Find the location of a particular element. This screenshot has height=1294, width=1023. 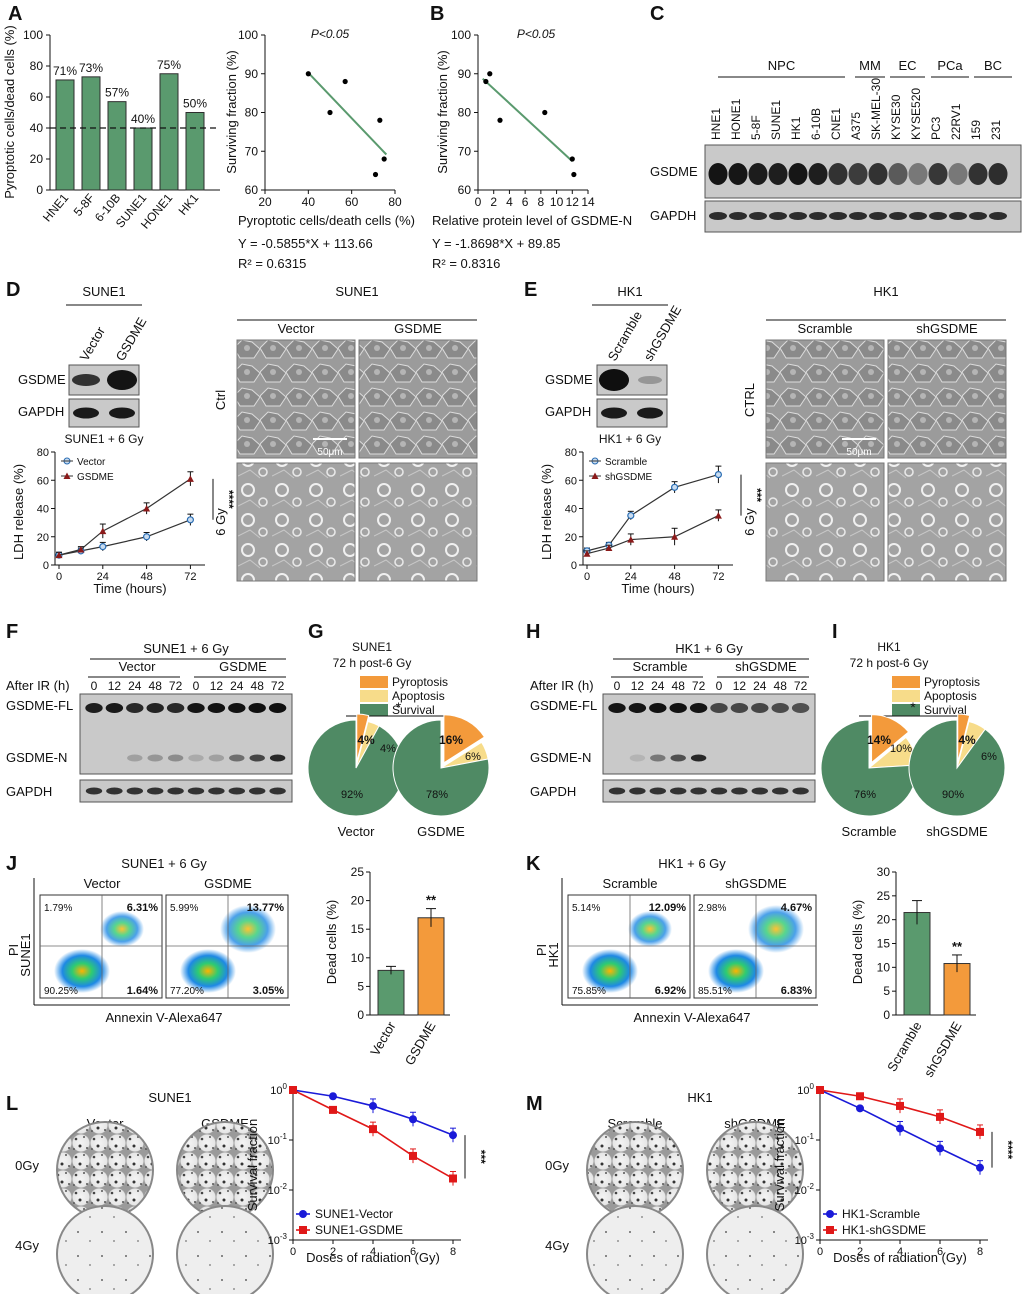

b-scatter-point is located at coordinates (572, 159).